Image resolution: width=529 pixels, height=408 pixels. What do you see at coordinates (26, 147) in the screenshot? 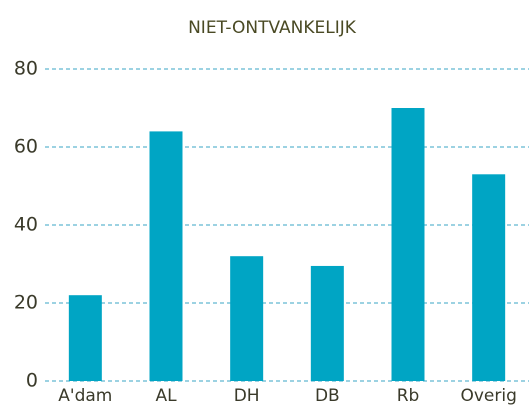
I see `y-tick-label: 60` at bounding box center [26, 147].